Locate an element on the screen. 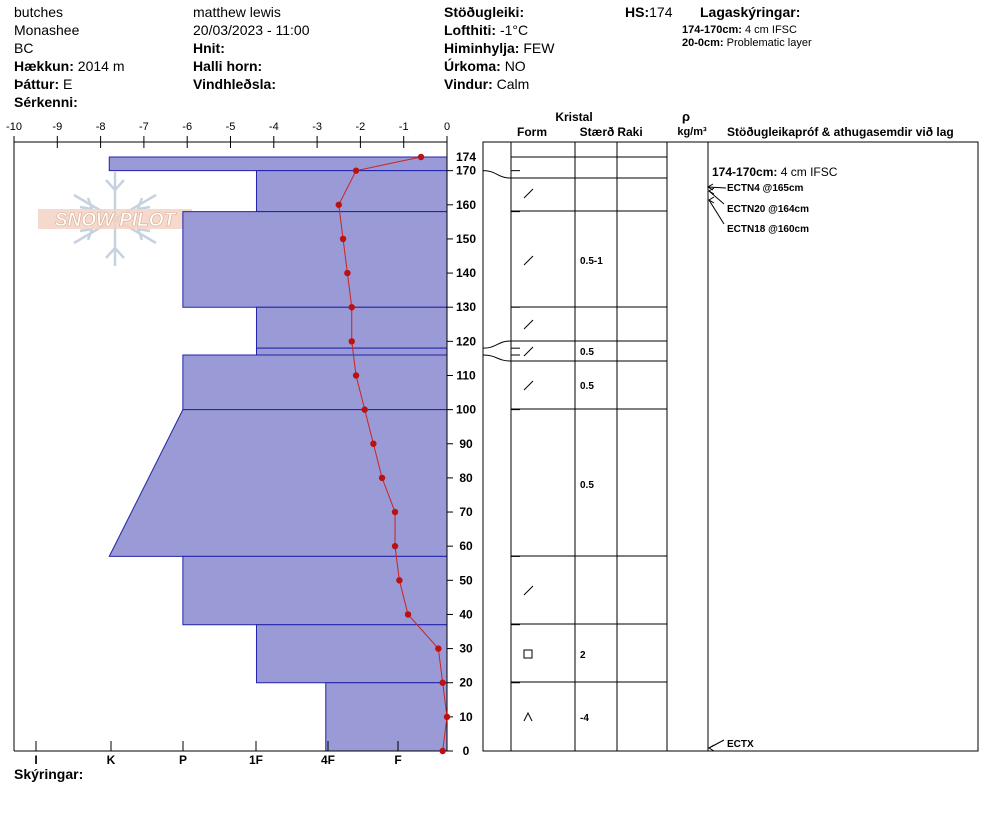 Image resolution: width=994 pixels, height=840 pixels. temp-tick-label: -10 is located at coordinates (14, 127).